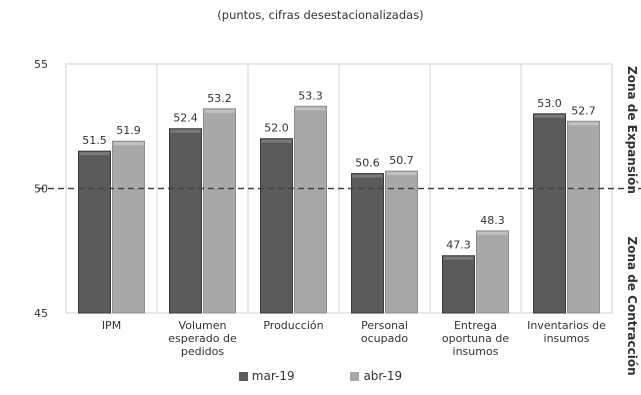 The width and height of the screenshot is (641, 395). I want to click on legend-item-abr19: abr-19, so click(376, 376).